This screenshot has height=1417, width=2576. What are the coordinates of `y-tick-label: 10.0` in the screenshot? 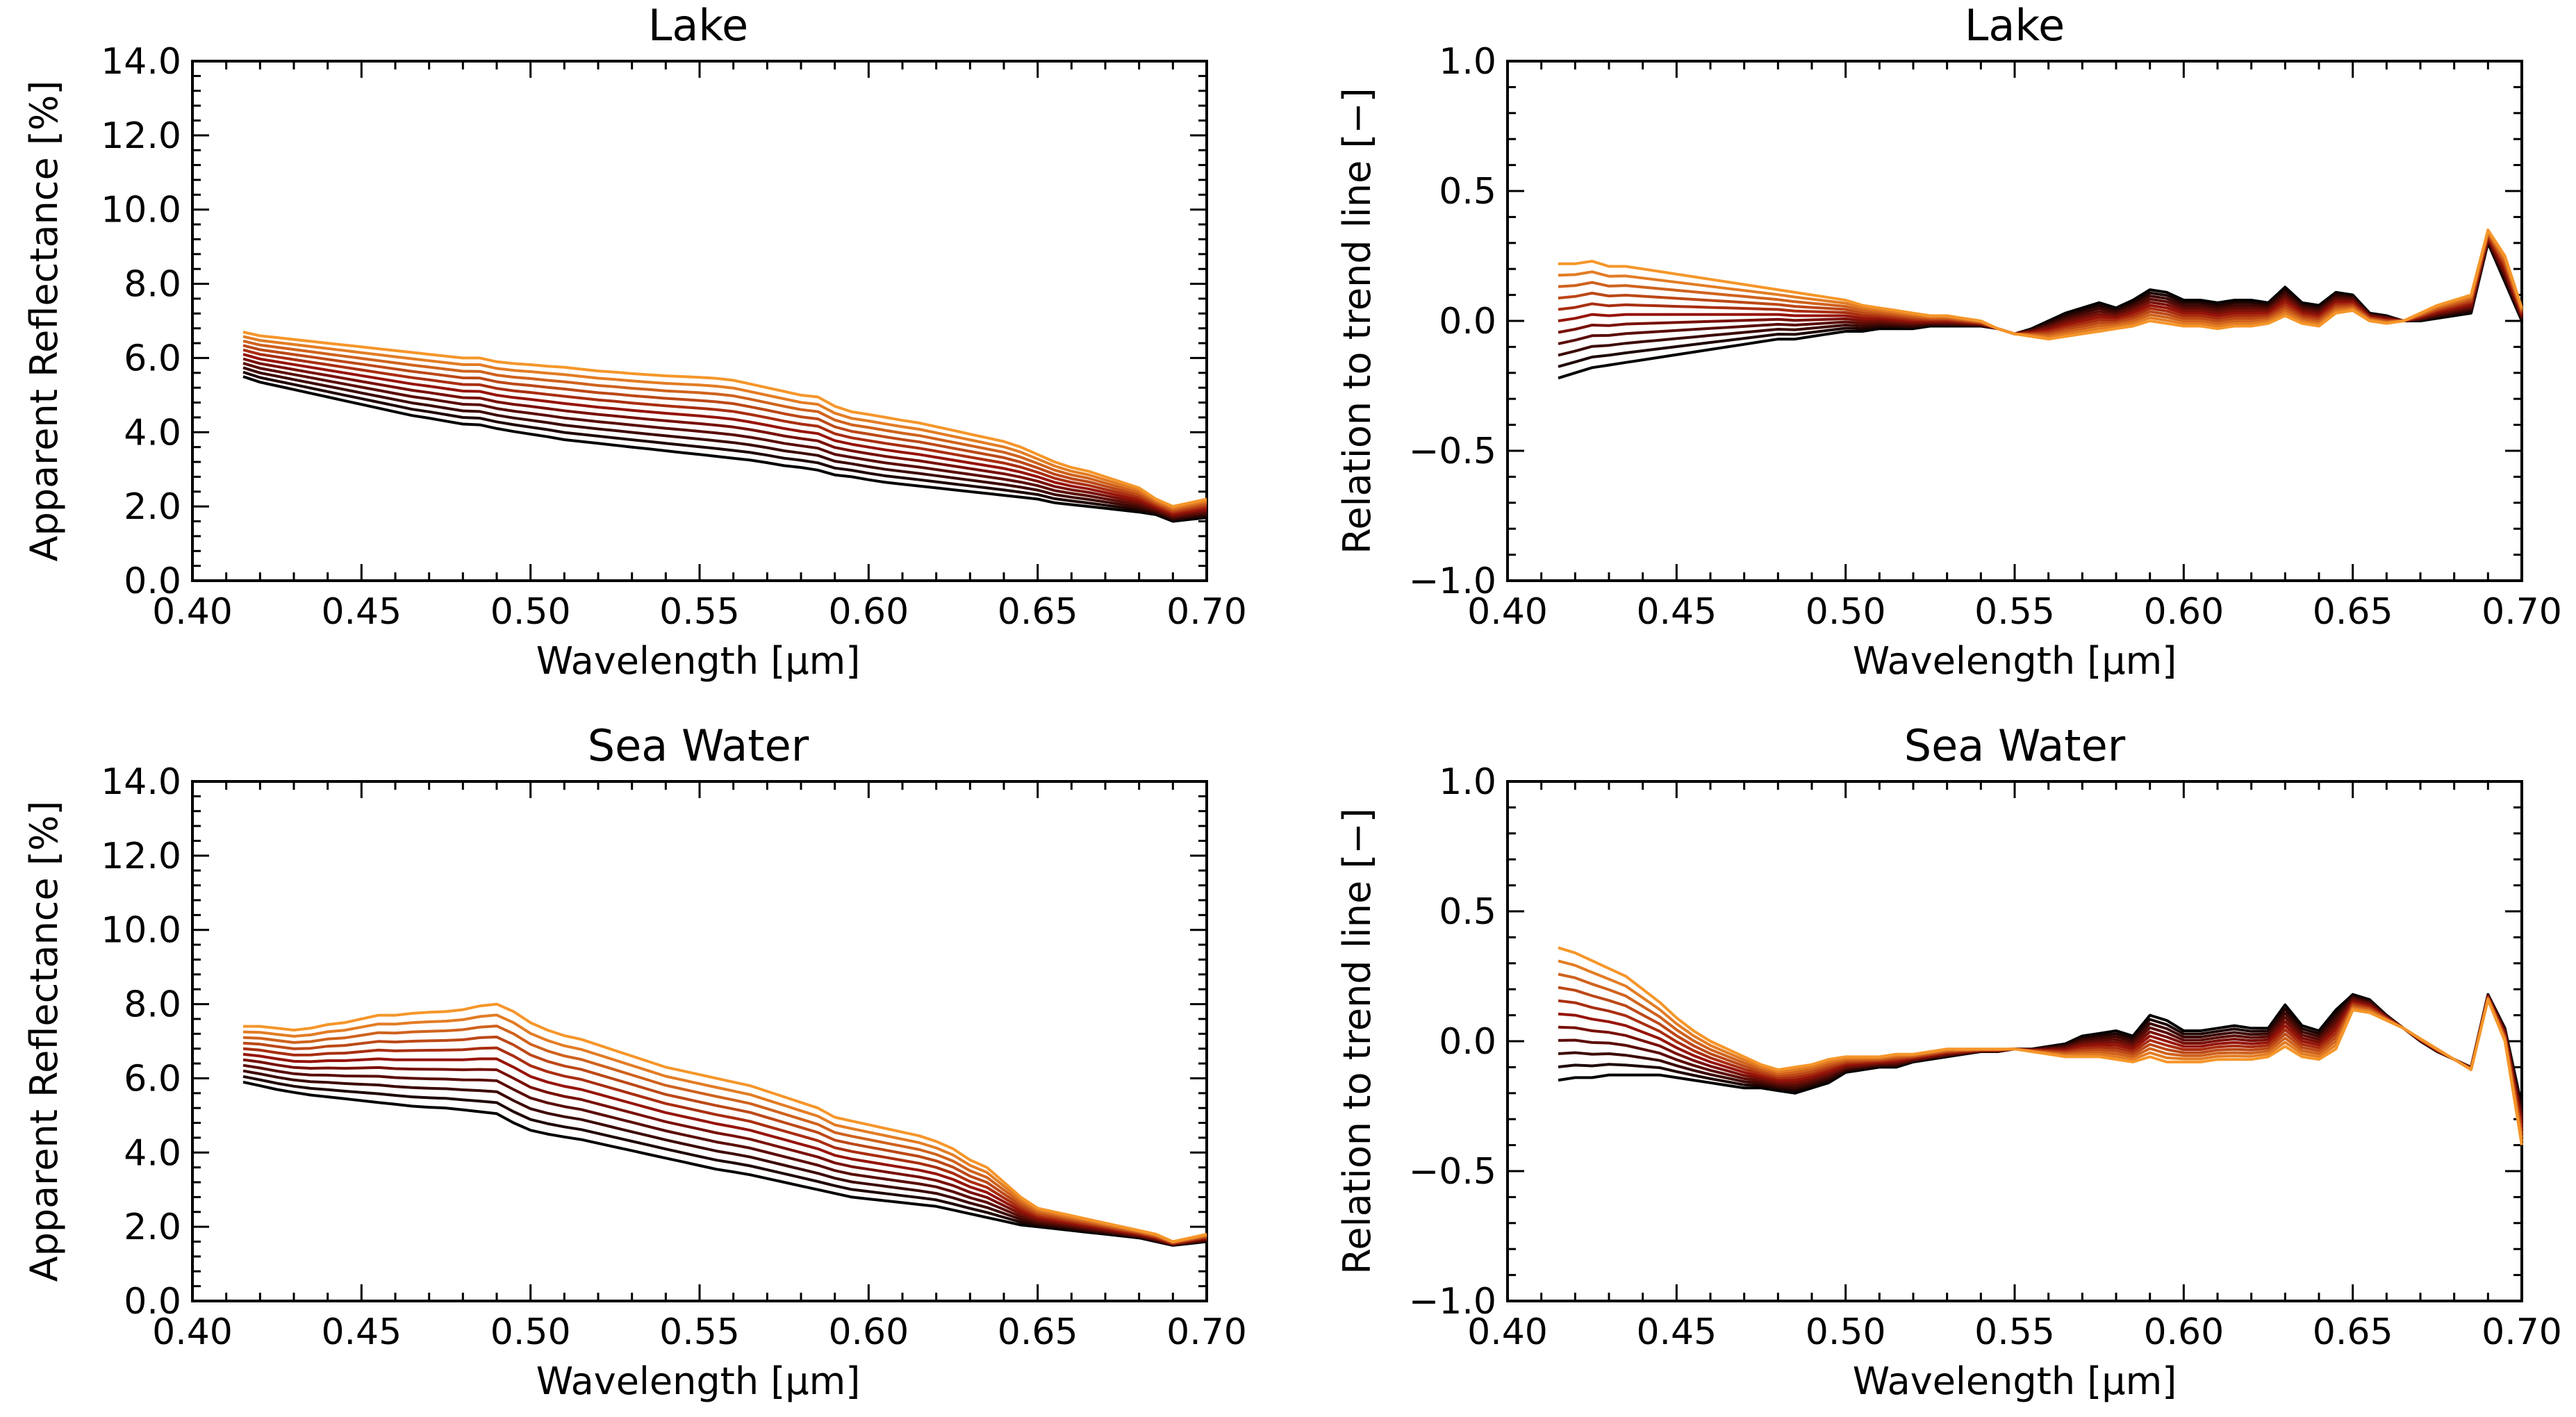 It's located at (141, 210).